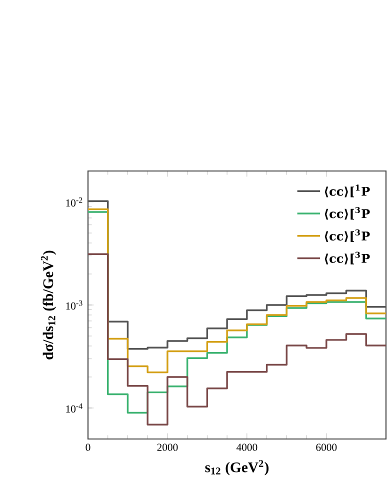 The image size is (388, 502). I want to click on y-tick-label: 10$^{-2}$, so click(74, 202).